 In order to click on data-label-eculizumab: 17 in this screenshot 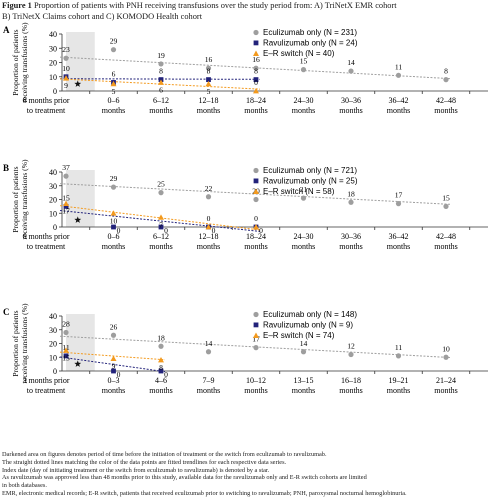, I will do `click(399, 195)`.